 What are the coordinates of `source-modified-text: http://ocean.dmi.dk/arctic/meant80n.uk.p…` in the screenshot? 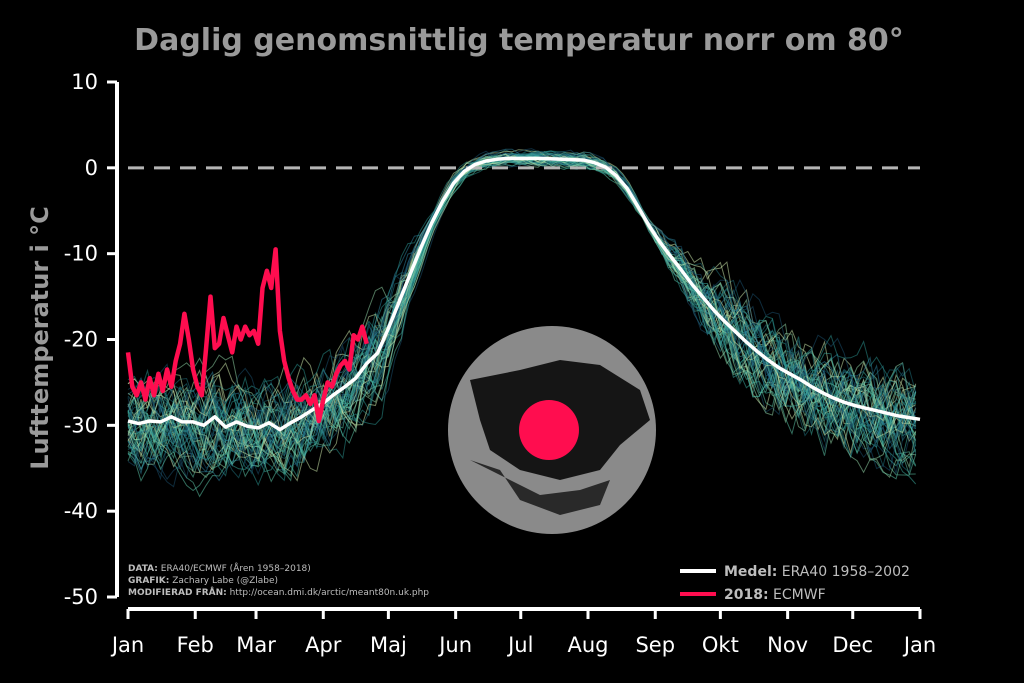 It's located at (330, 593).